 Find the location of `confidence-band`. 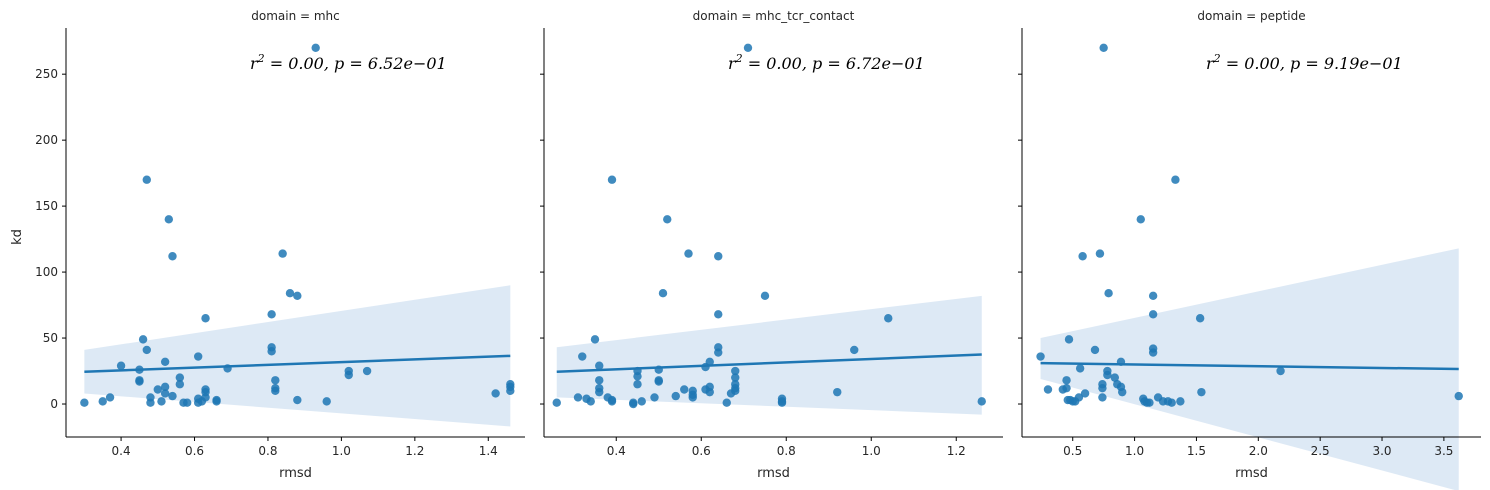

confidence-band is located at coordinates (1249, 369).